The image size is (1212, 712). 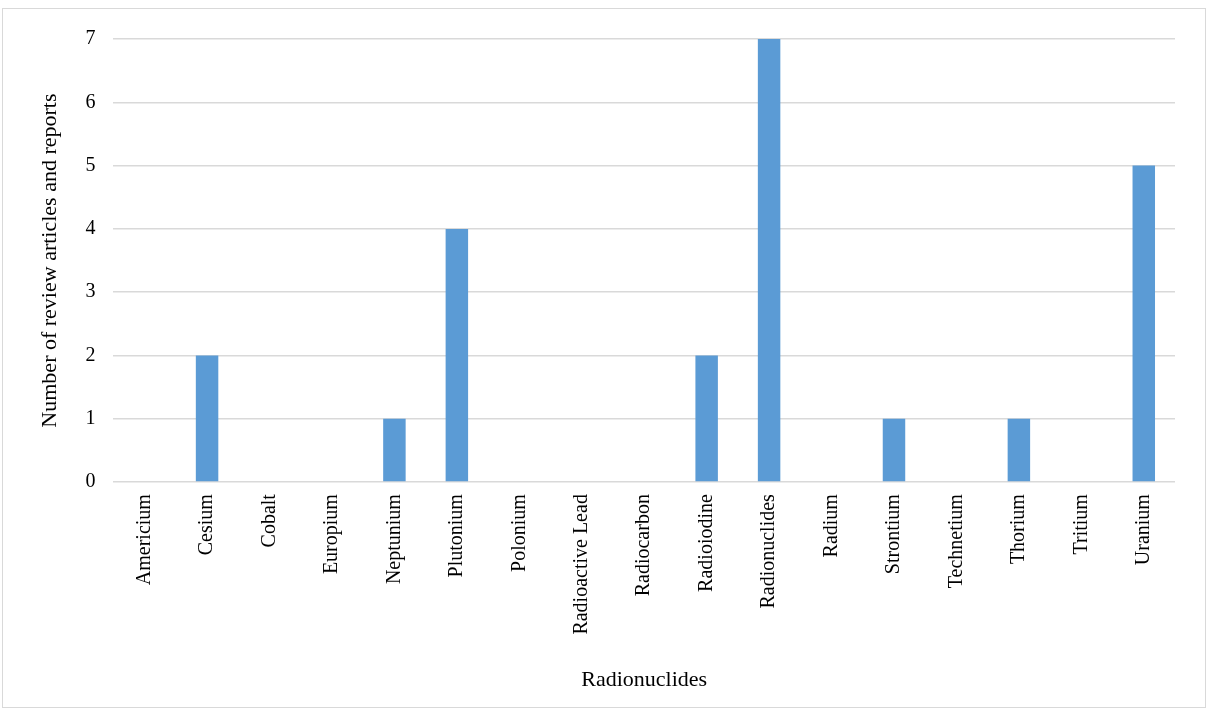 I want to click on x-tick-label: Uranium, so click(x=1142, y=529).